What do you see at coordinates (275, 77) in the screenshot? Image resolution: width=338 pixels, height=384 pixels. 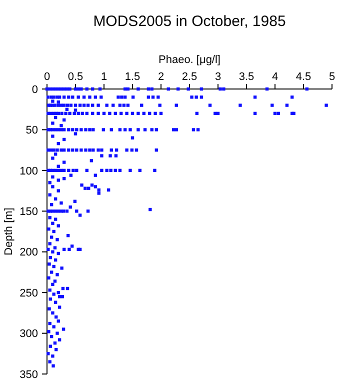 I see `x-tick-label: 4` at bounding box center [275, 77].